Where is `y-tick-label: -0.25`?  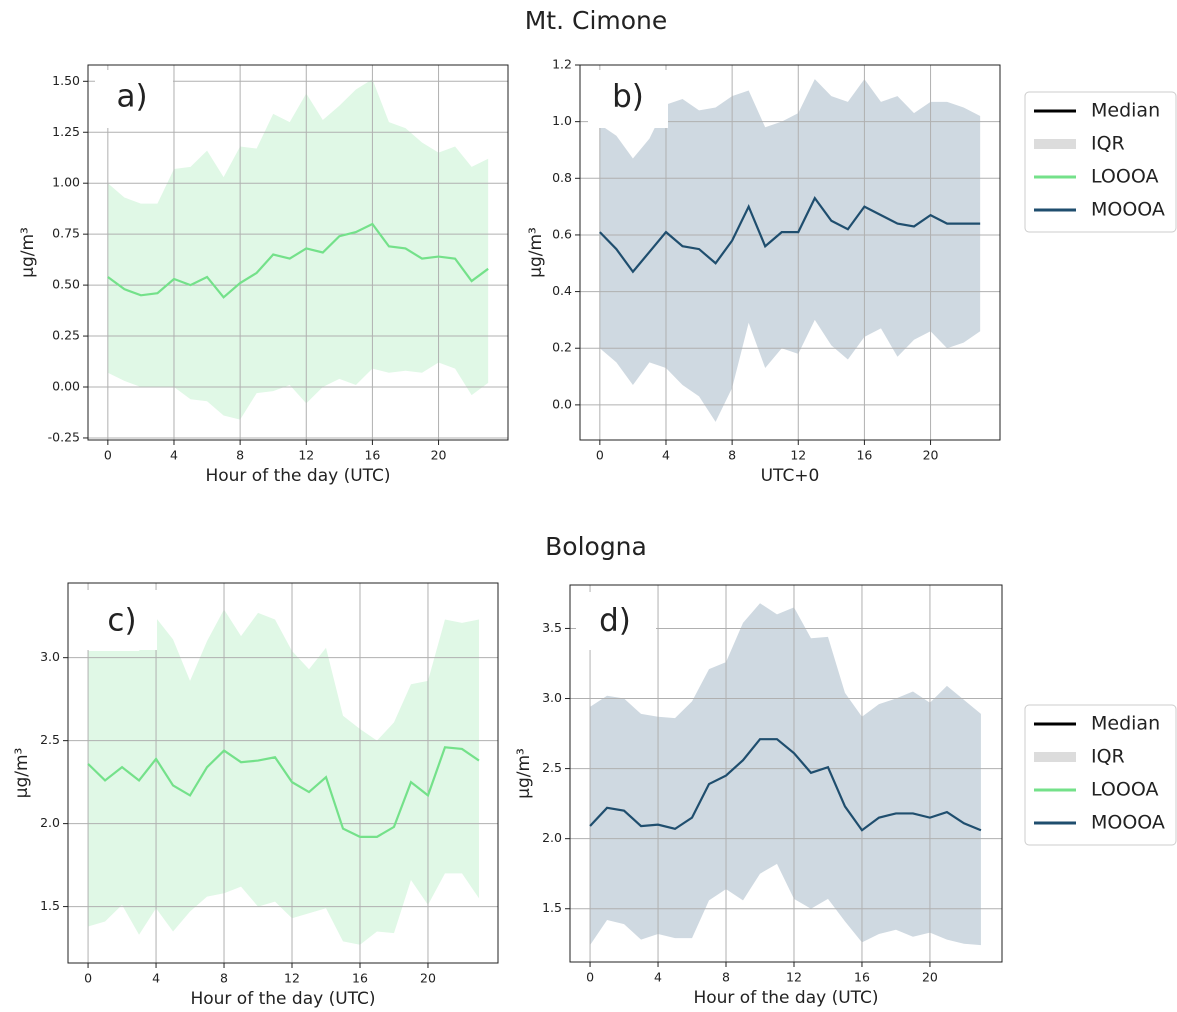 y-tick-label: -0.25 is located at coordinates (64, 436).